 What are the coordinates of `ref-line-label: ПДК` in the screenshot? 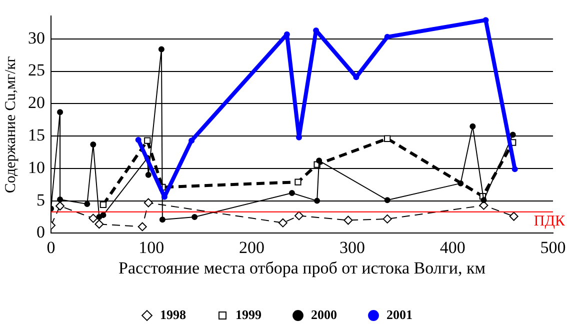 It's located at (550, 221).